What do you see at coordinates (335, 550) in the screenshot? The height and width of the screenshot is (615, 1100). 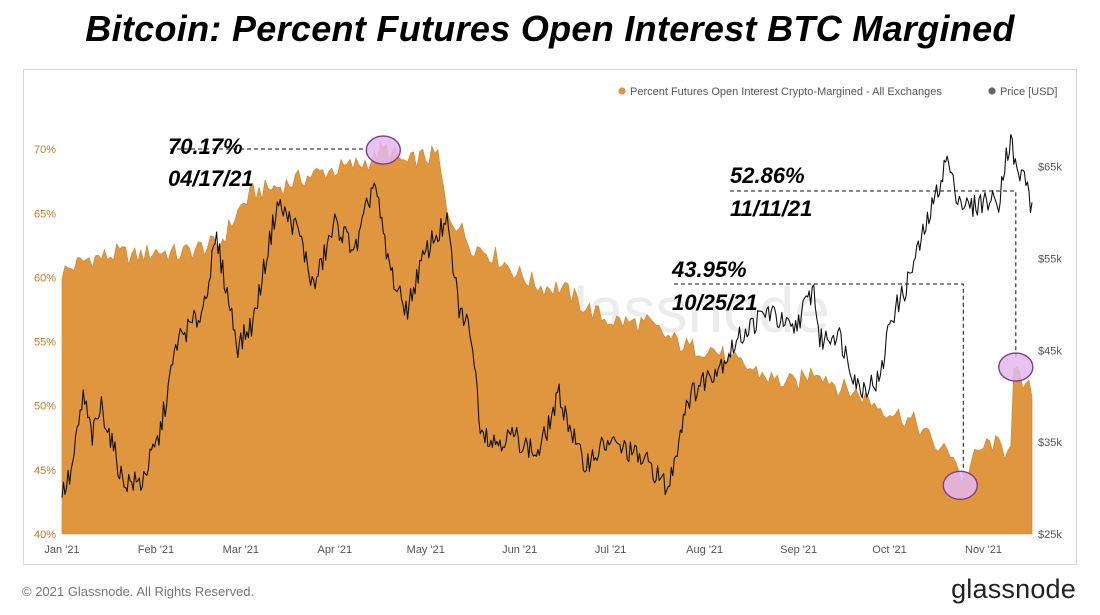 I see `x-tick-label: Apr '21` at bounding box center [335, 550].